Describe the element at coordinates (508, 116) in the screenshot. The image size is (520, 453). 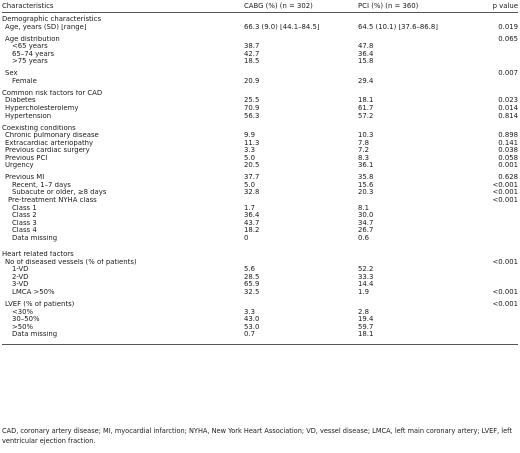
I see `p-value-cell: 0.814` at that location.